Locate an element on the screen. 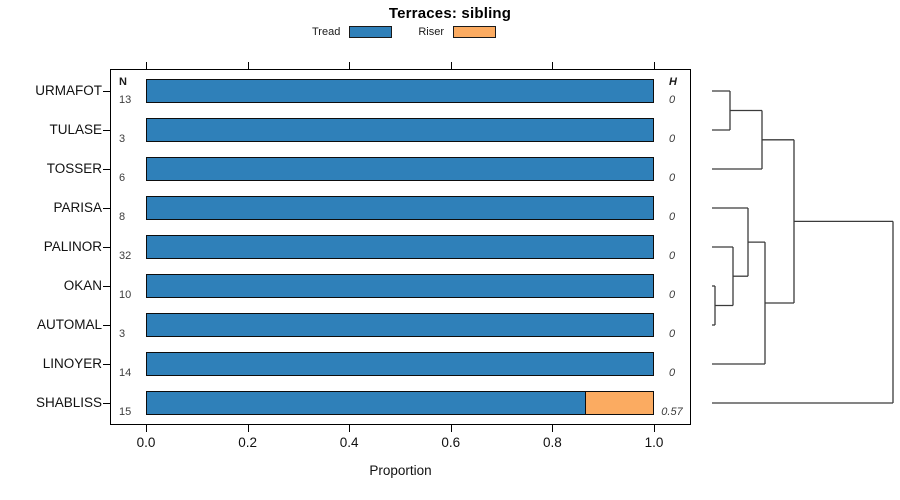 This screenshot has height=500, width=900. chart-title: Terraces: sibling is located at coordinates (450, 13).